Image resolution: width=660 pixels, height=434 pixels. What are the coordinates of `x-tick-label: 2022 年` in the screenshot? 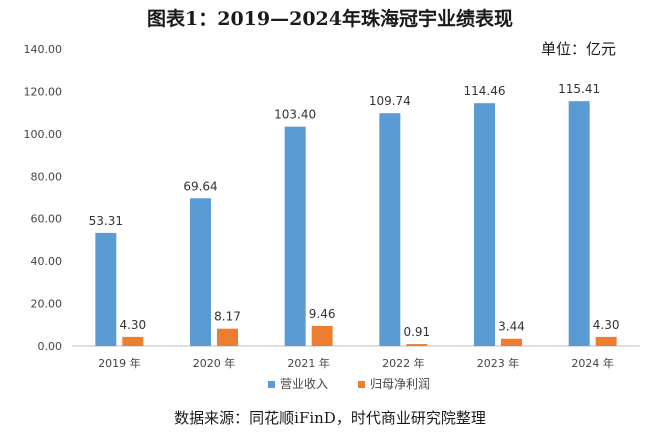 It's located at (403, 363).